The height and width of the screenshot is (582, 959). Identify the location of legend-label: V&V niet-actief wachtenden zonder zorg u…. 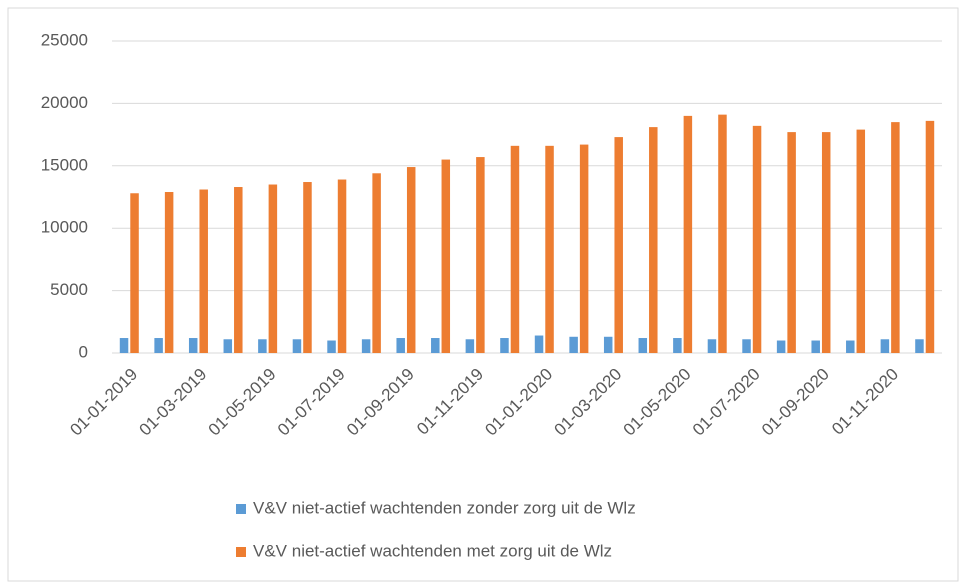
(444, 507).